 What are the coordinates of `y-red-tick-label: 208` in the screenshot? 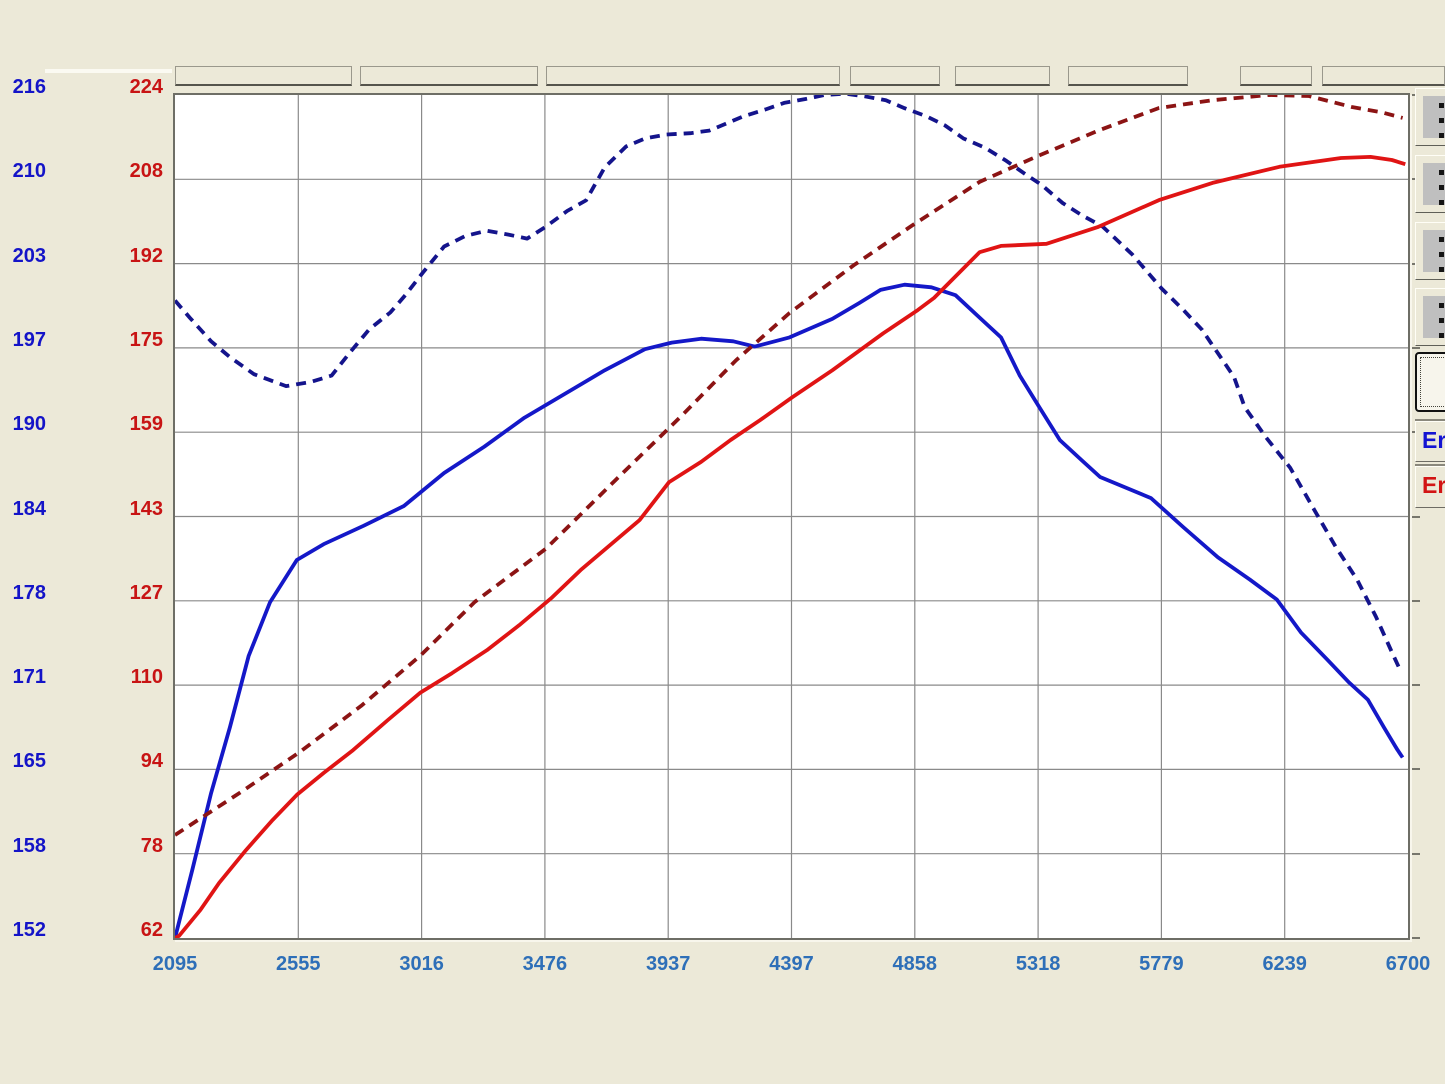 It's located at (146, 171).